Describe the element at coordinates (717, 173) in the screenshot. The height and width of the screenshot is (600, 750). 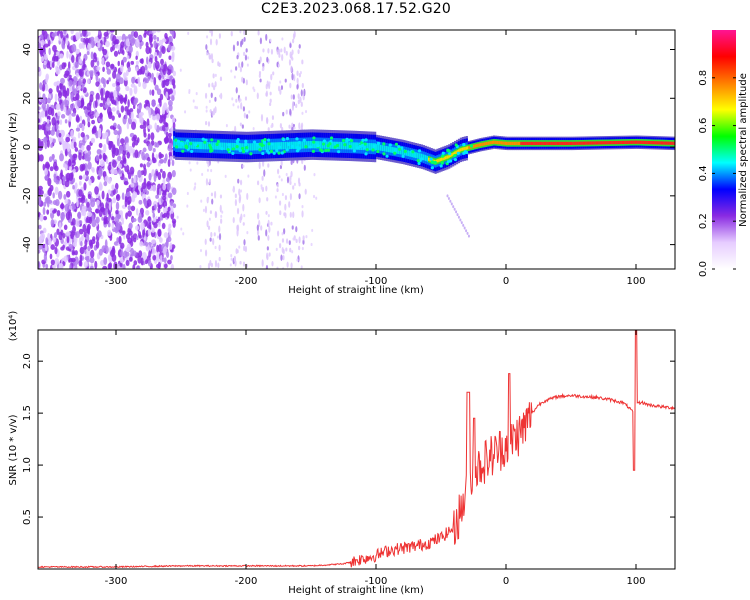
I see `colorbar-ticks: 0.0 0.2 0.4 0.6 0.8` at that location.